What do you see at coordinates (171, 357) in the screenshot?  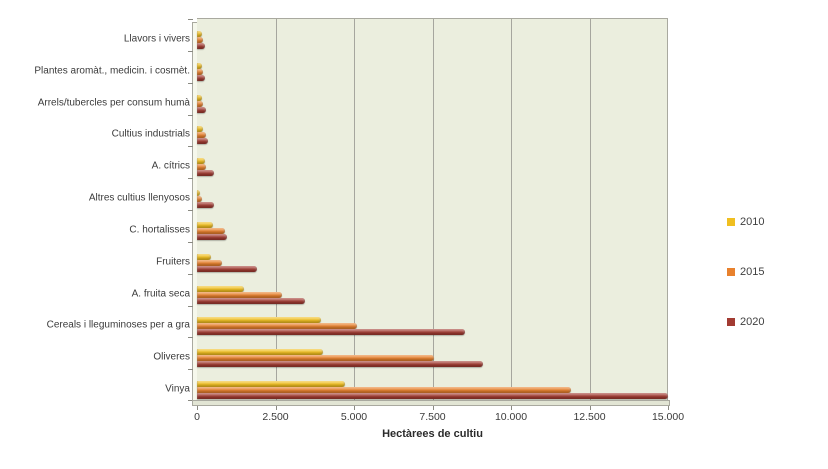 I see `category-label: Oliveres` at bounding box center [171, 357].